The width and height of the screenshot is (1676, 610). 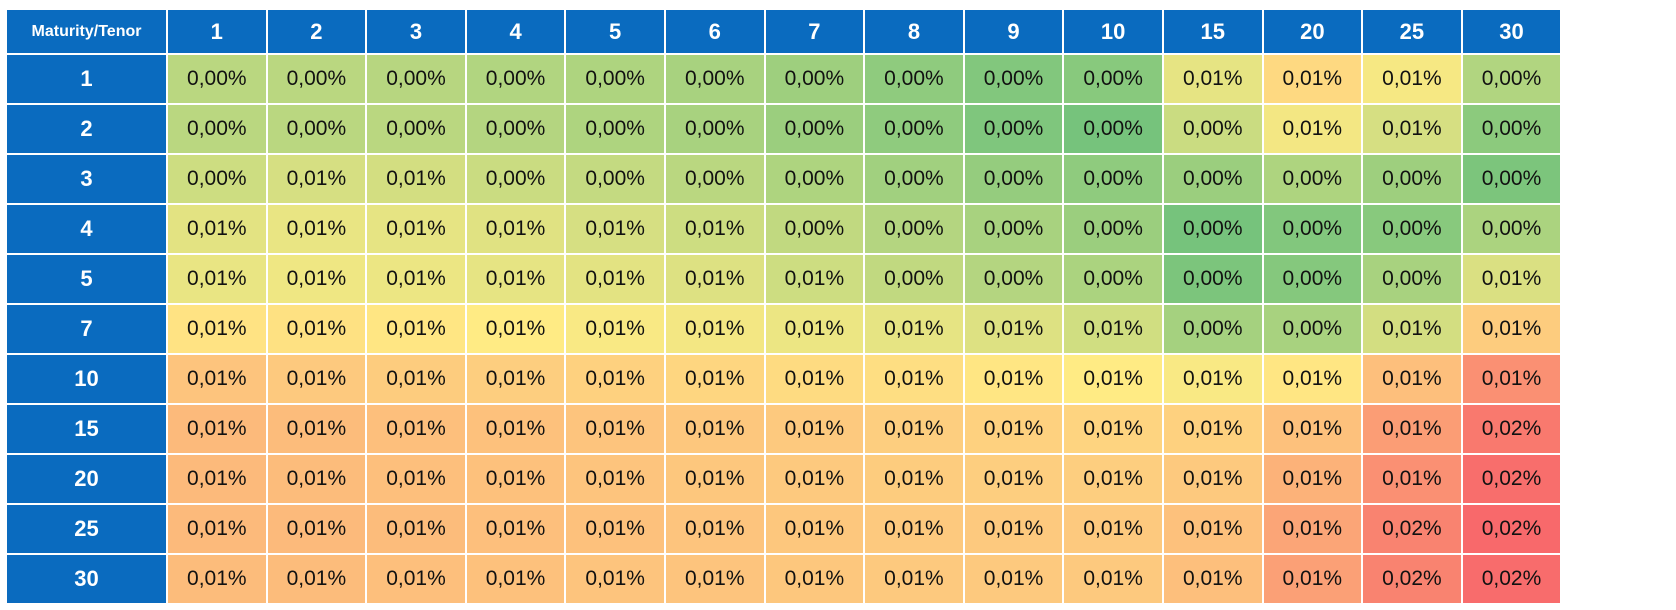 What do you see at coordinates (316, 31) in the screenshot?
I see `column-header-2: 2` at bounding box center [316, 31].